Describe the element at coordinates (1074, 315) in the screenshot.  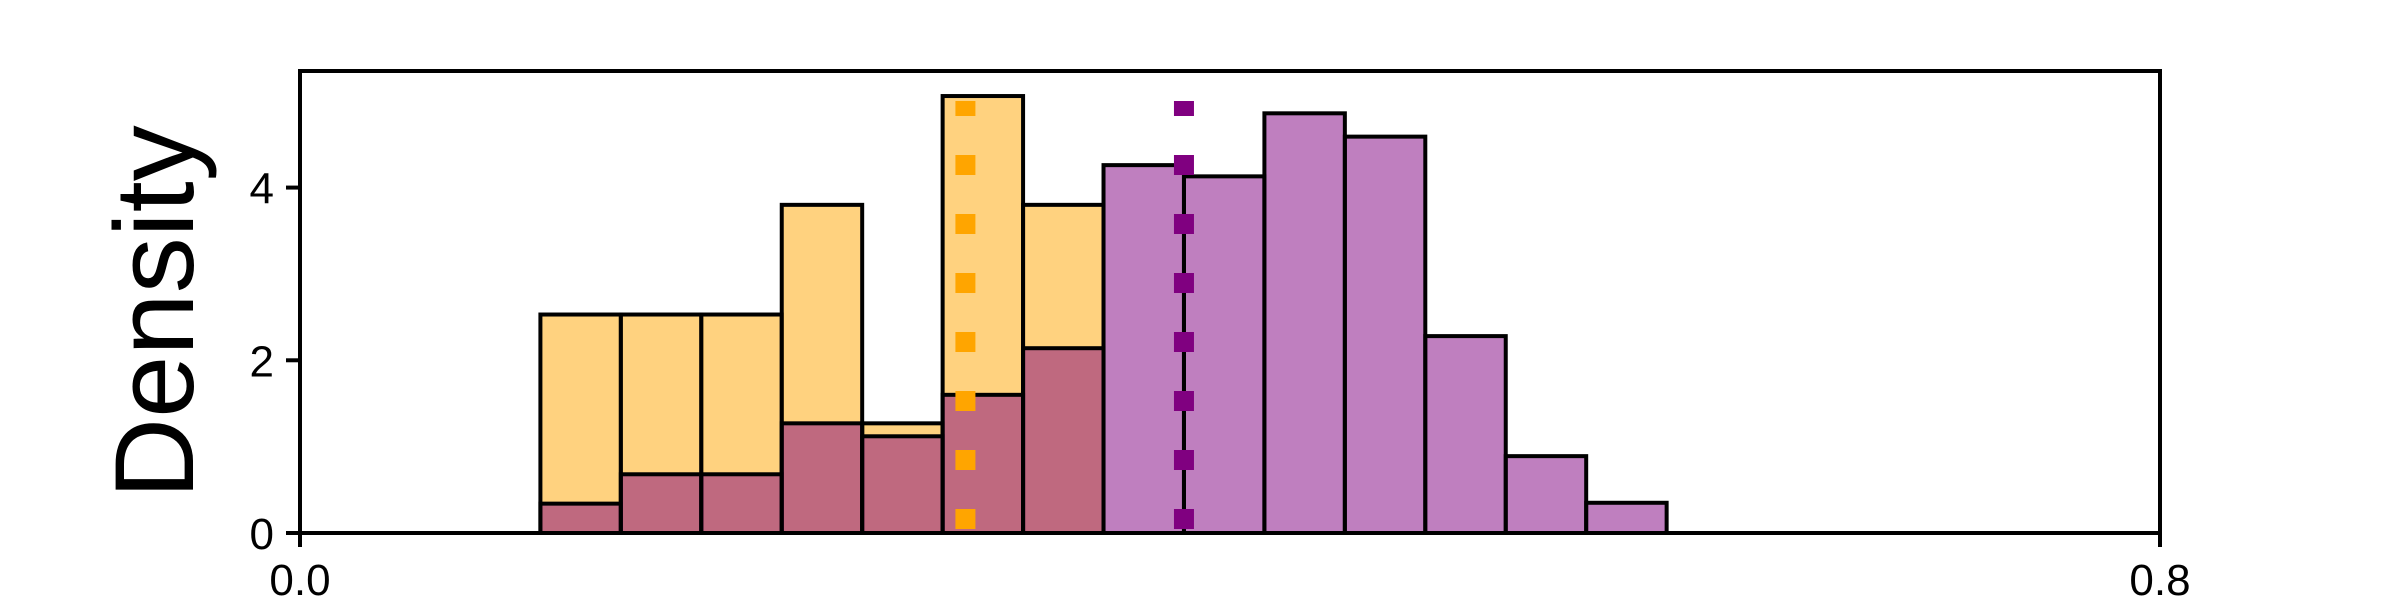
I see `mean-lines-layer` at that location.